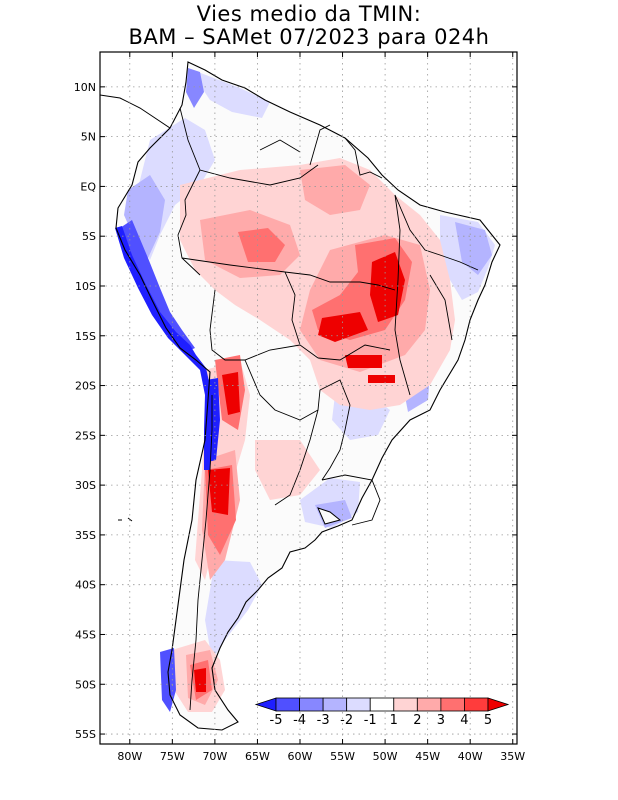  Describe the element at coordinates (214, 756) in the screenshot. I see `x-tick-label: 70W` at that location.